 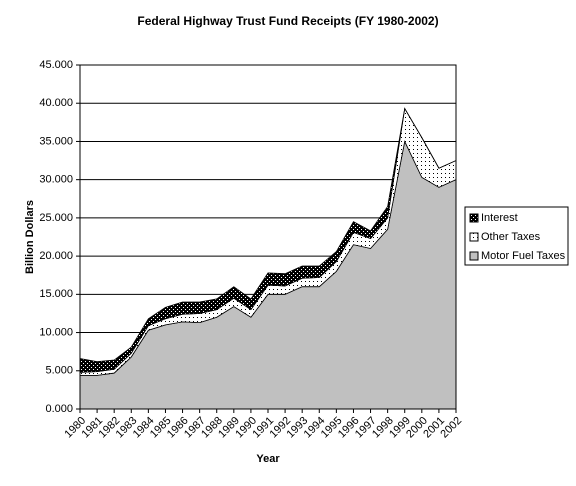 I want to click on legend-label: Interest, so click(x=499, y=218).